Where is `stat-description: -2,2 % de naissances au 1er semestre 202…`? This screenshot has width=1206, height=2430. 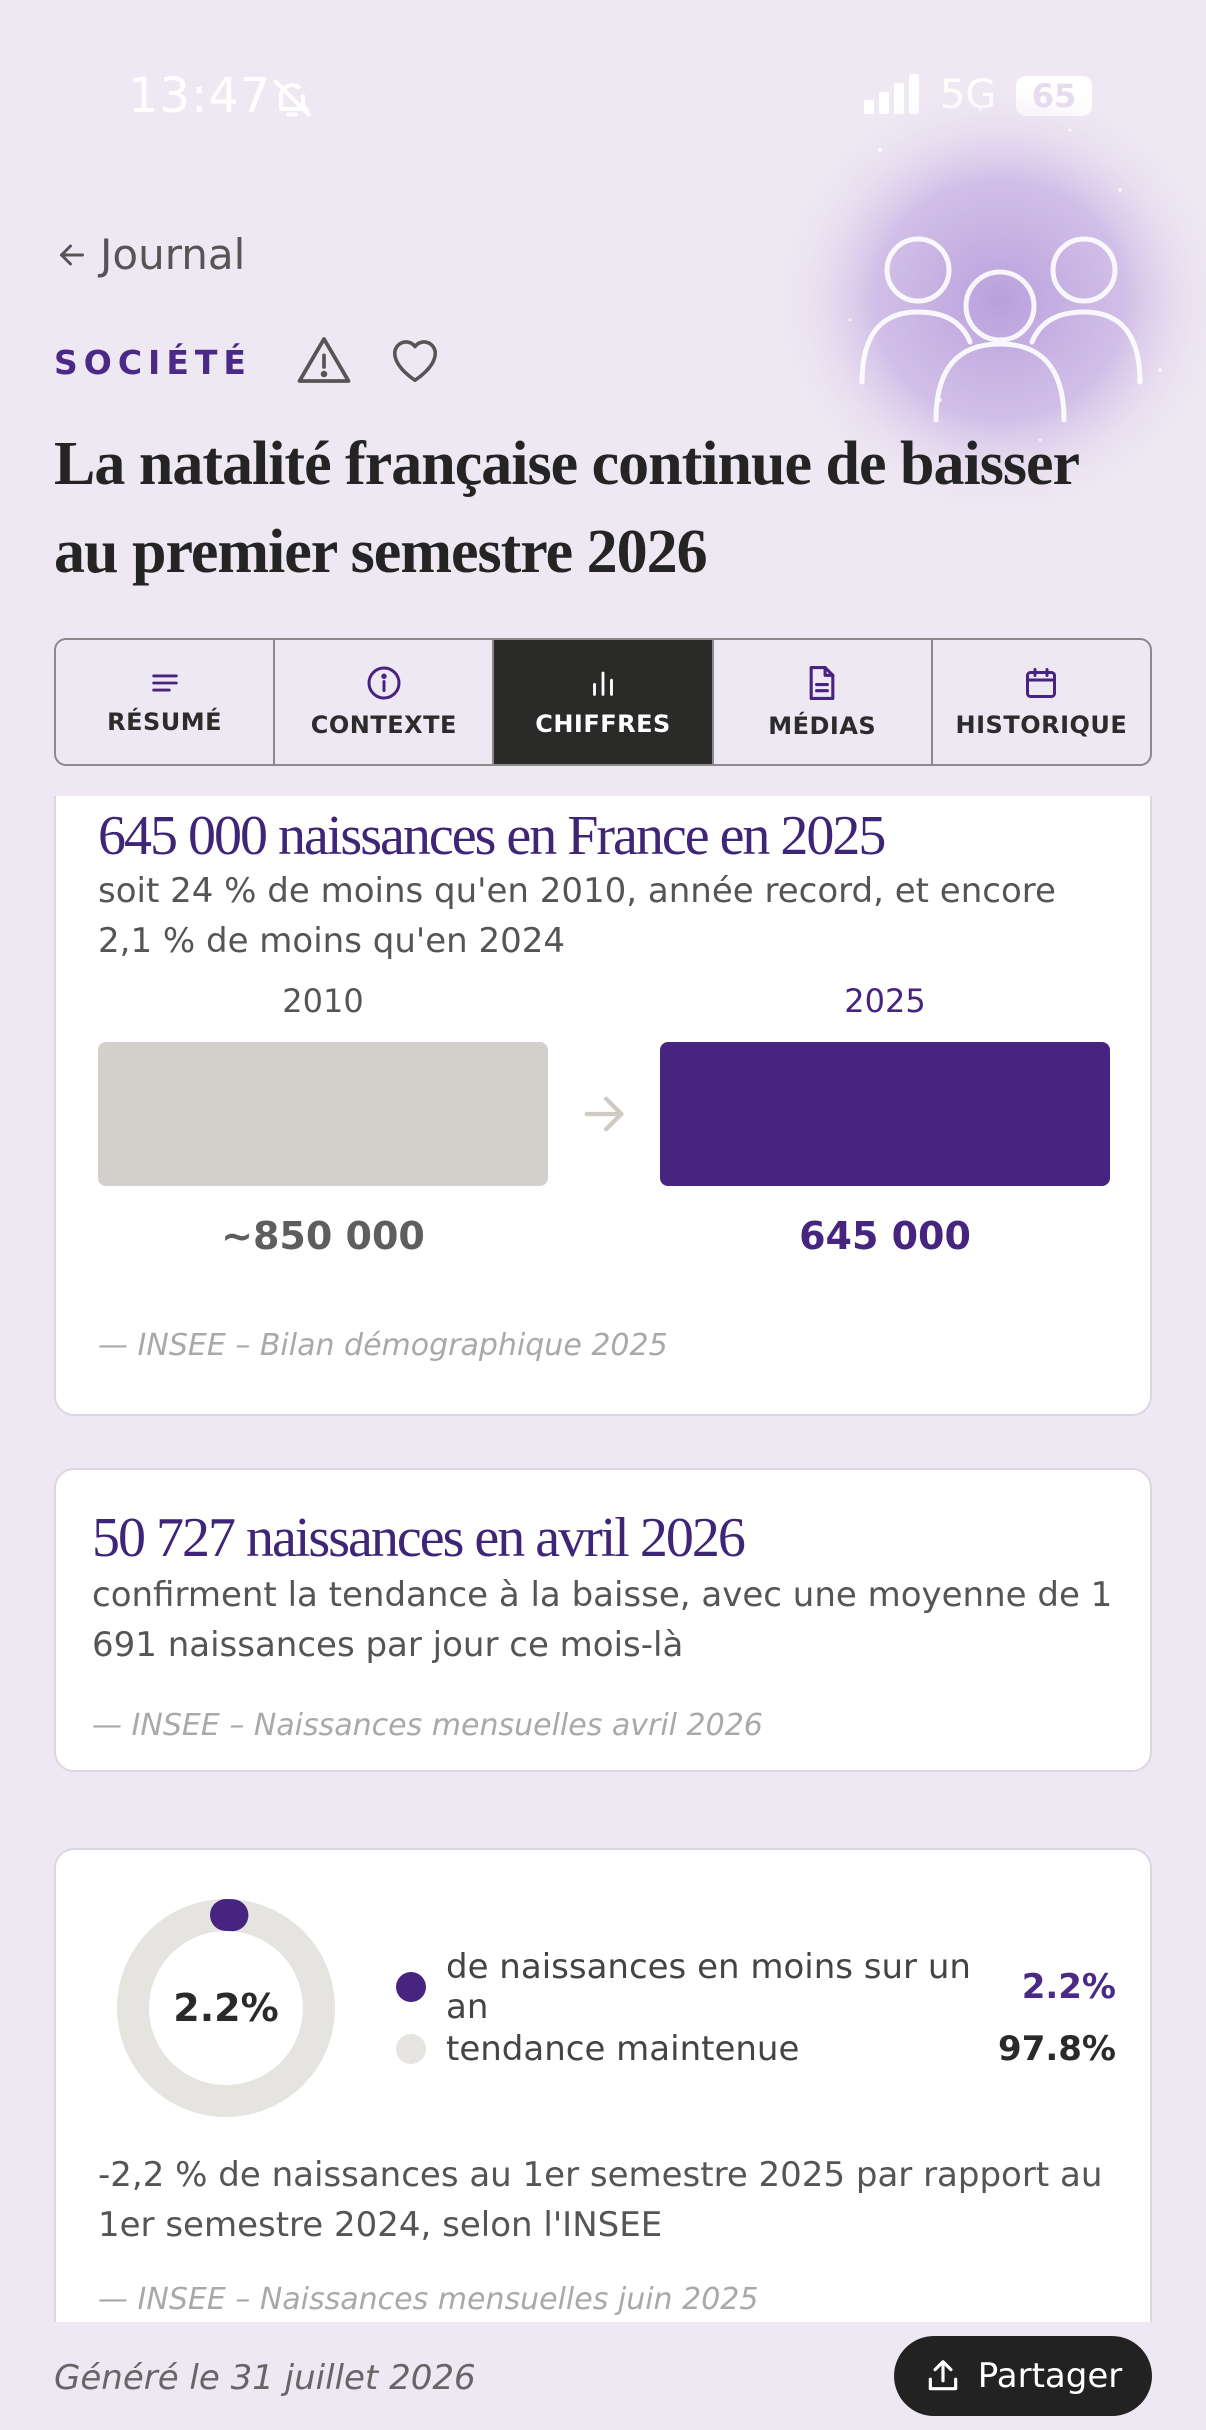 stat-description: -2,2 % de naissances au 1er semestre 202… is located at coordinates (600, 2200).